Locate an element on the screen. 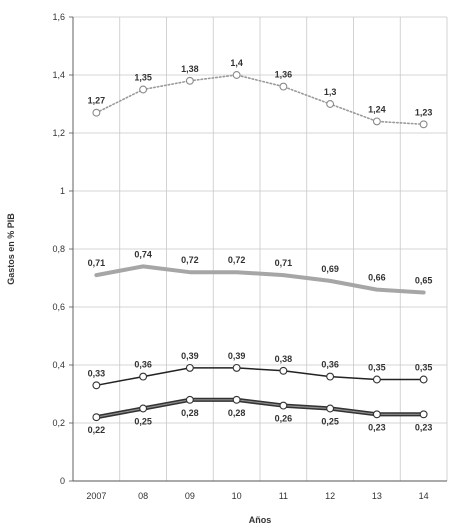 The height and width of the screenshot is (529, 453). y-tick-label: 1,2 is located at coordinates (58, 133).